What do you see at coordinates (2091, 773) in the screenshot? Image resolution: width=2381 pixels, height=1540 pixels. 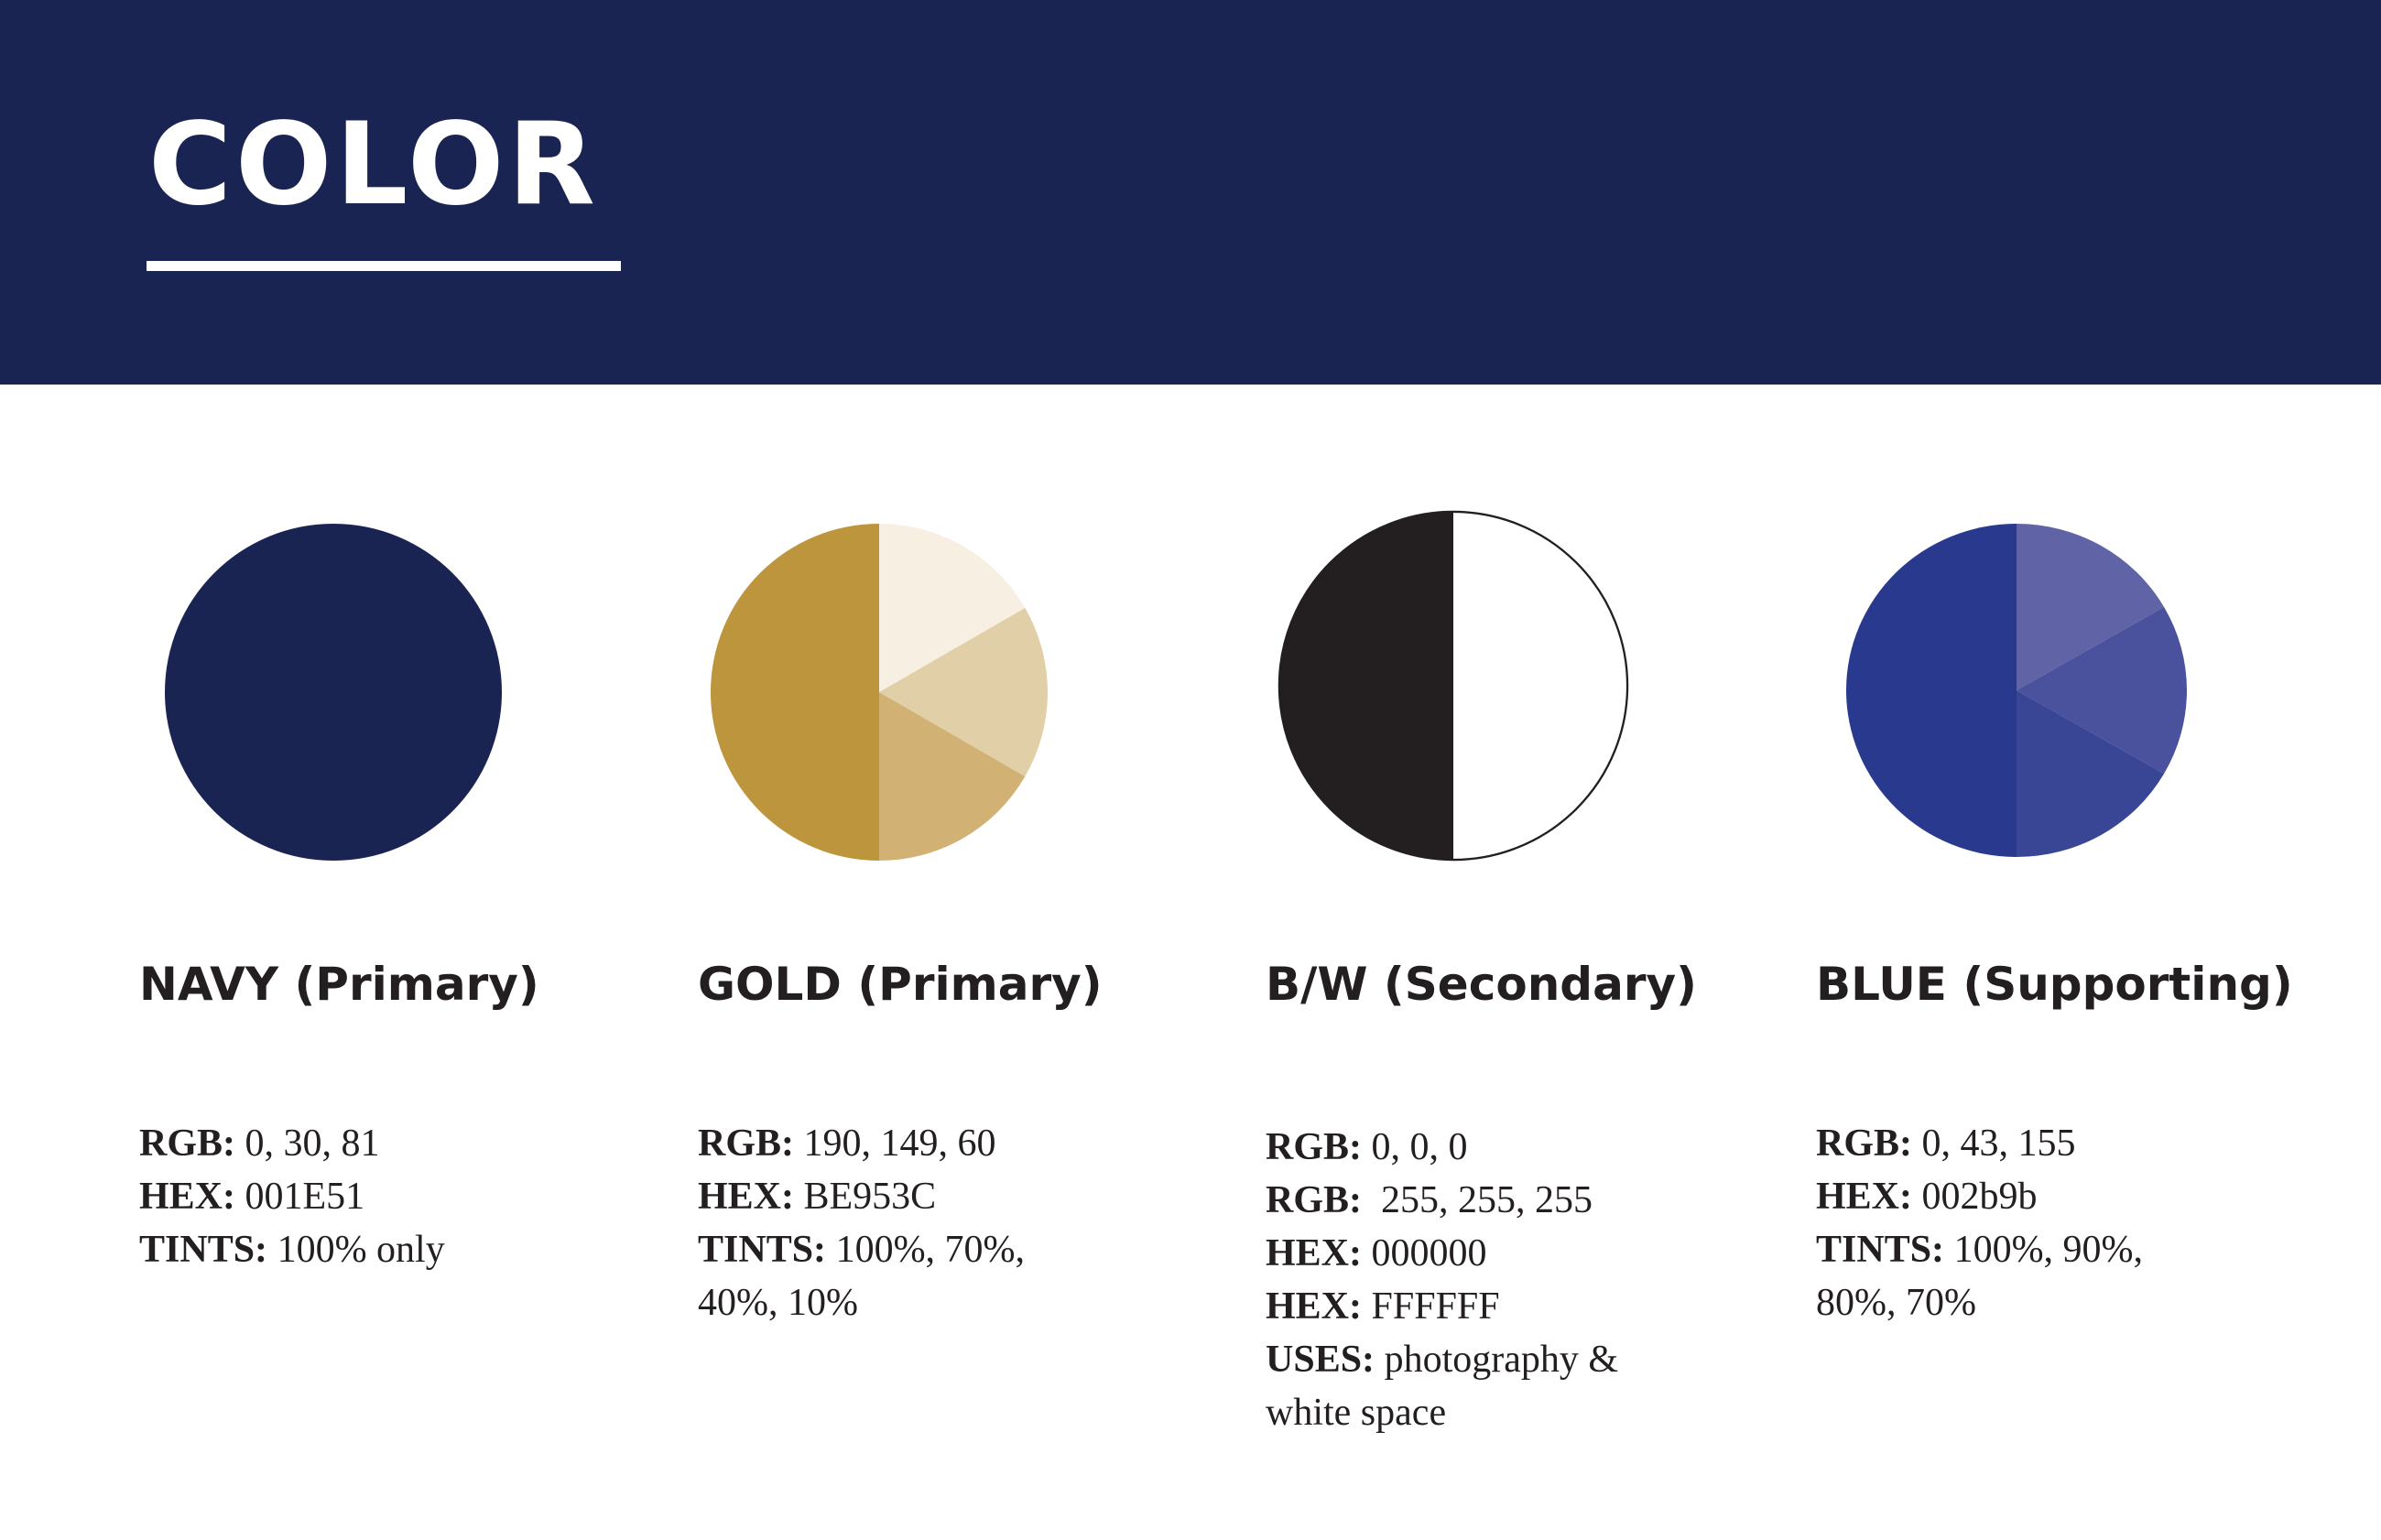 I see `blue-swatch-90-segment` at bounding box center [2091, 773].